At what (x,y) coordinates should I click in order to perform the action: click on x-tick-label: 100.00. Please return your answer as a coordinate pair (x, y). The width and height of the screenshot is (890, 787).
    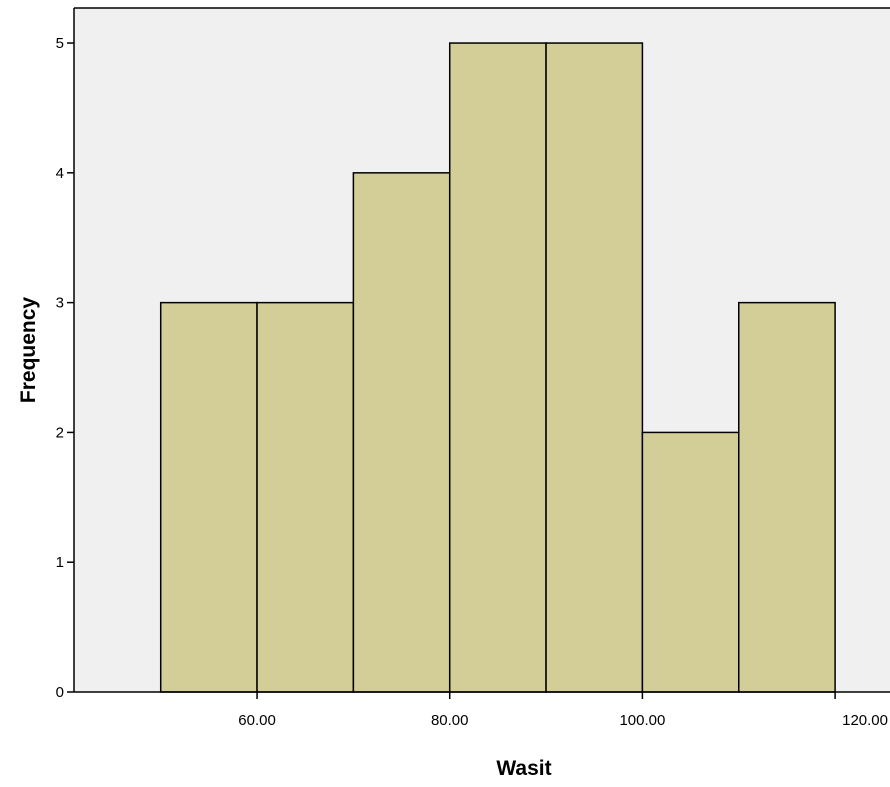
    Looking at the image, I should click on (642, 720).